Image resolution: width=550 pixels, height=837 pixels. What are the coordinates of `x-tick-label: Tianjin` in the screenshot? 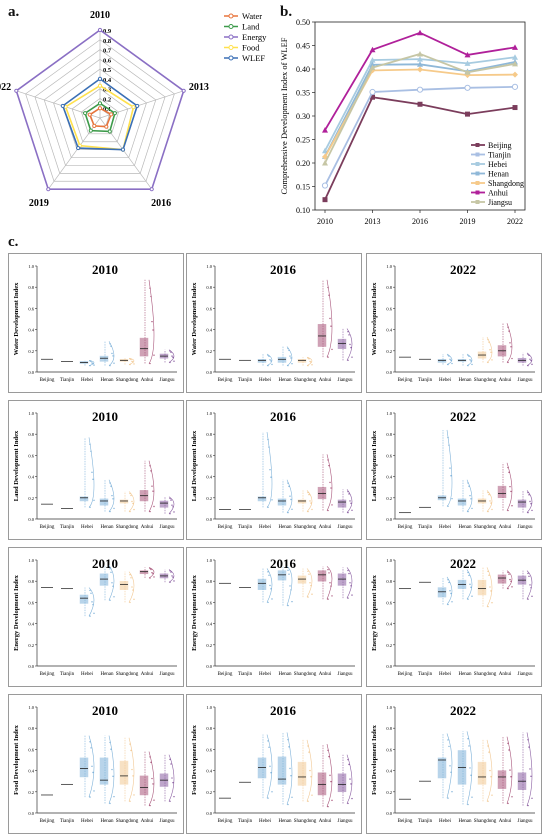 It's located at (67, 821).